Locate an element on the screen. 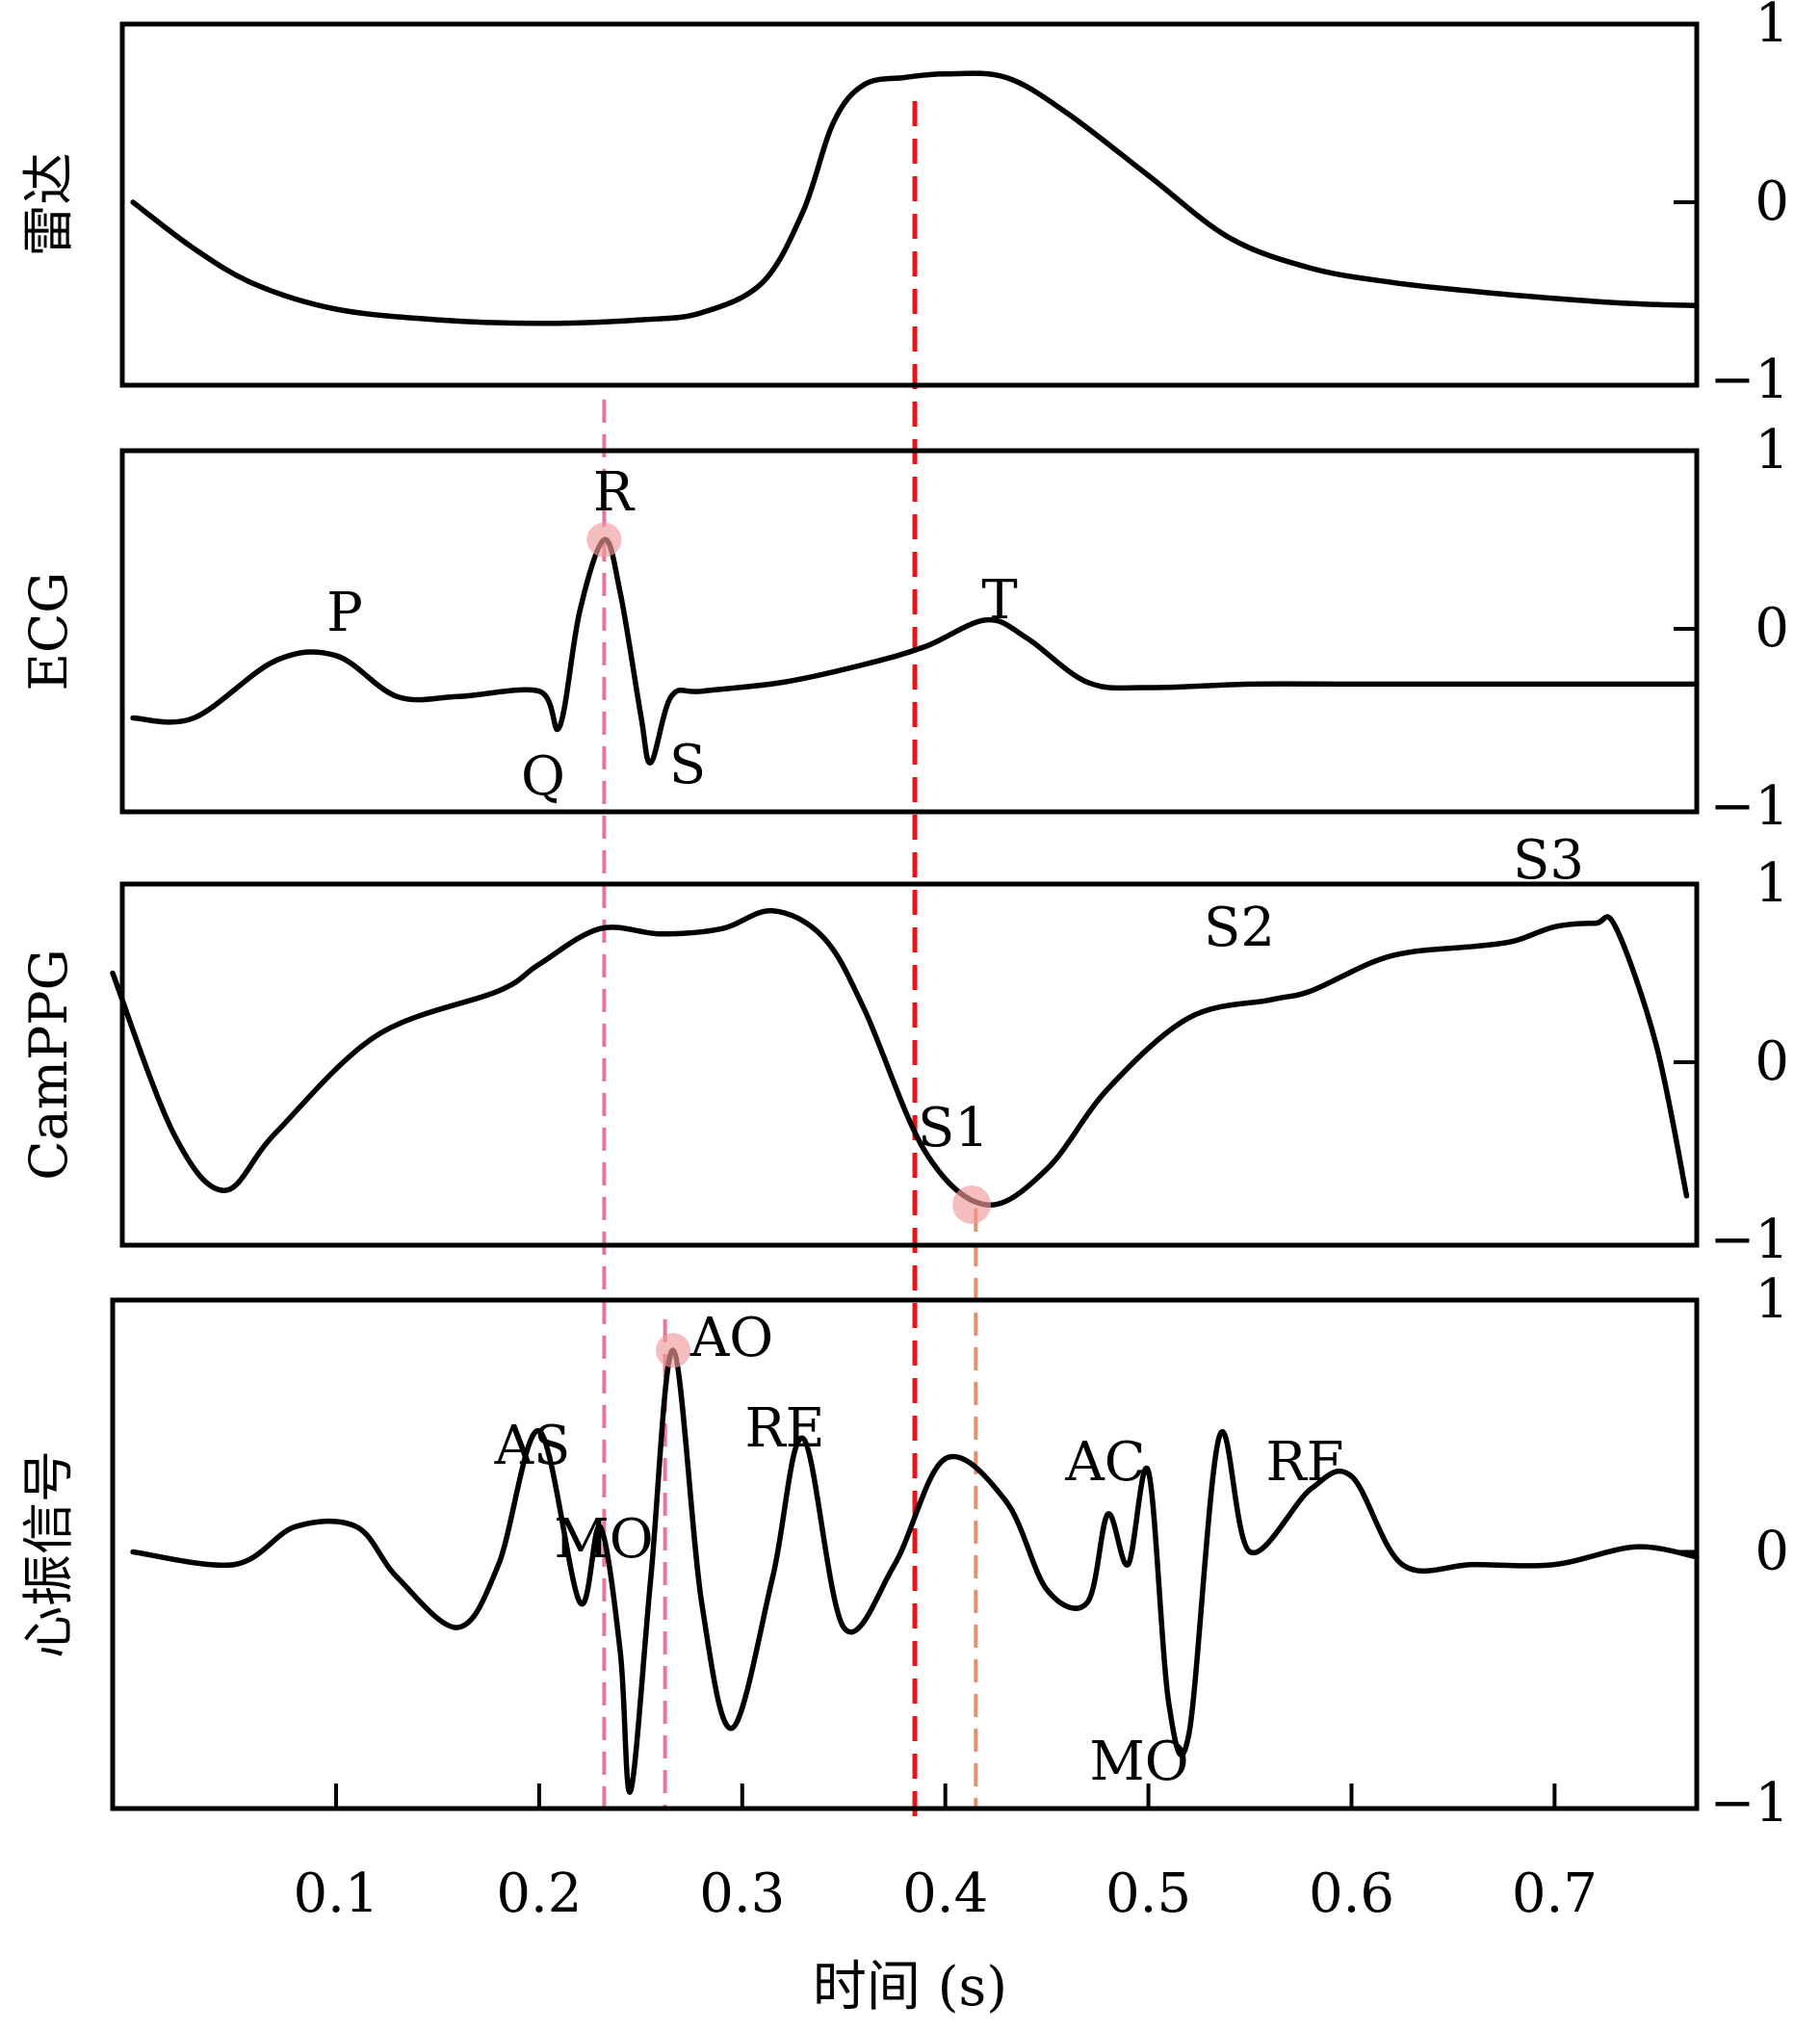 This screenshot has height=2031, width=1820. vibration-label-mo-right: MO is located at coordinates (1138, 1762).